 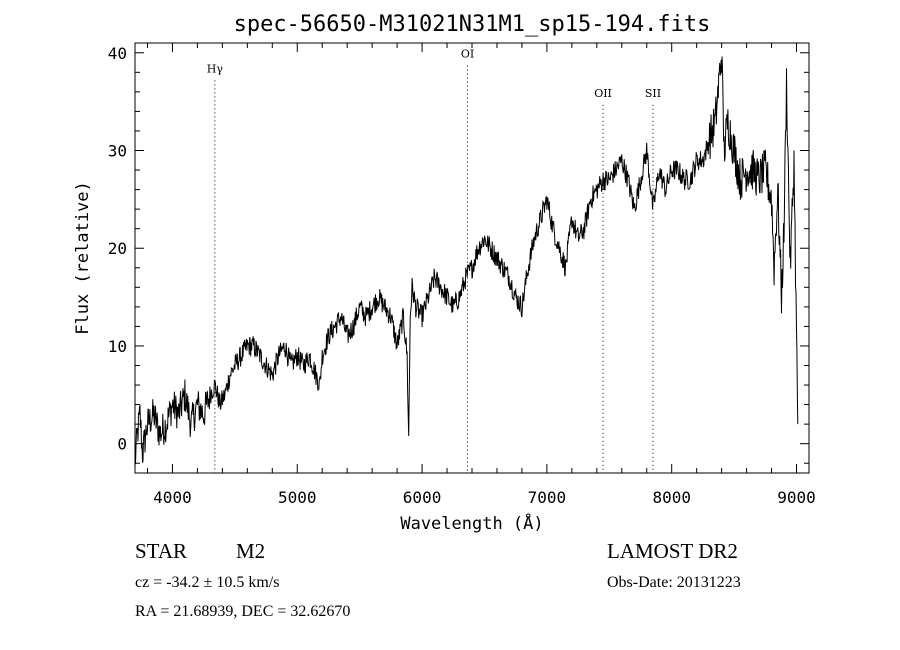 I want to click on y-tick-labels: 0 10 20 30 40, so click(x=117, y=249).